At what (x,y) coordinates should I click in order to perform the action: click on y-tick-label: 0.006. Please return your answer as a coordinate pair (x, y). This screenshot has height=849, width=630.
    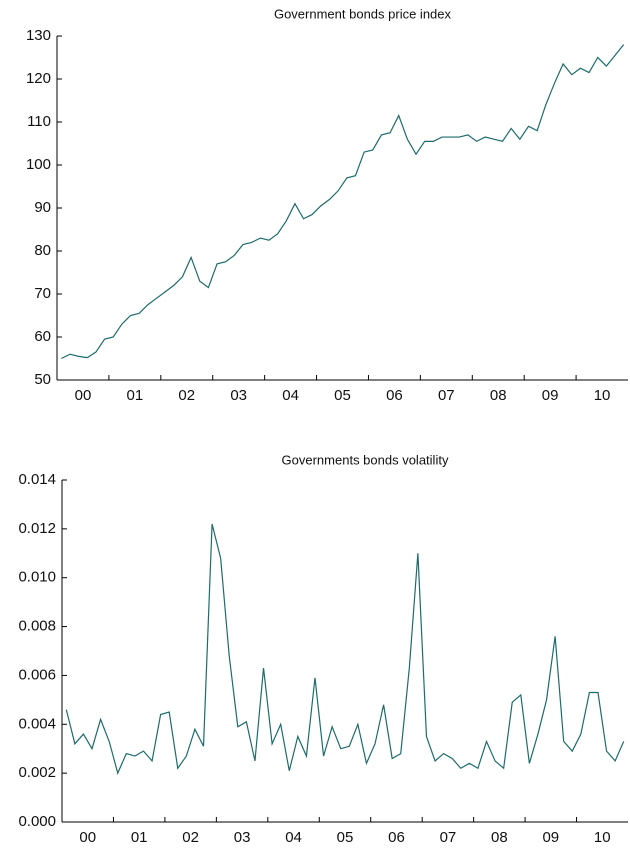
    Looking at the image, I should click on (37, 674).